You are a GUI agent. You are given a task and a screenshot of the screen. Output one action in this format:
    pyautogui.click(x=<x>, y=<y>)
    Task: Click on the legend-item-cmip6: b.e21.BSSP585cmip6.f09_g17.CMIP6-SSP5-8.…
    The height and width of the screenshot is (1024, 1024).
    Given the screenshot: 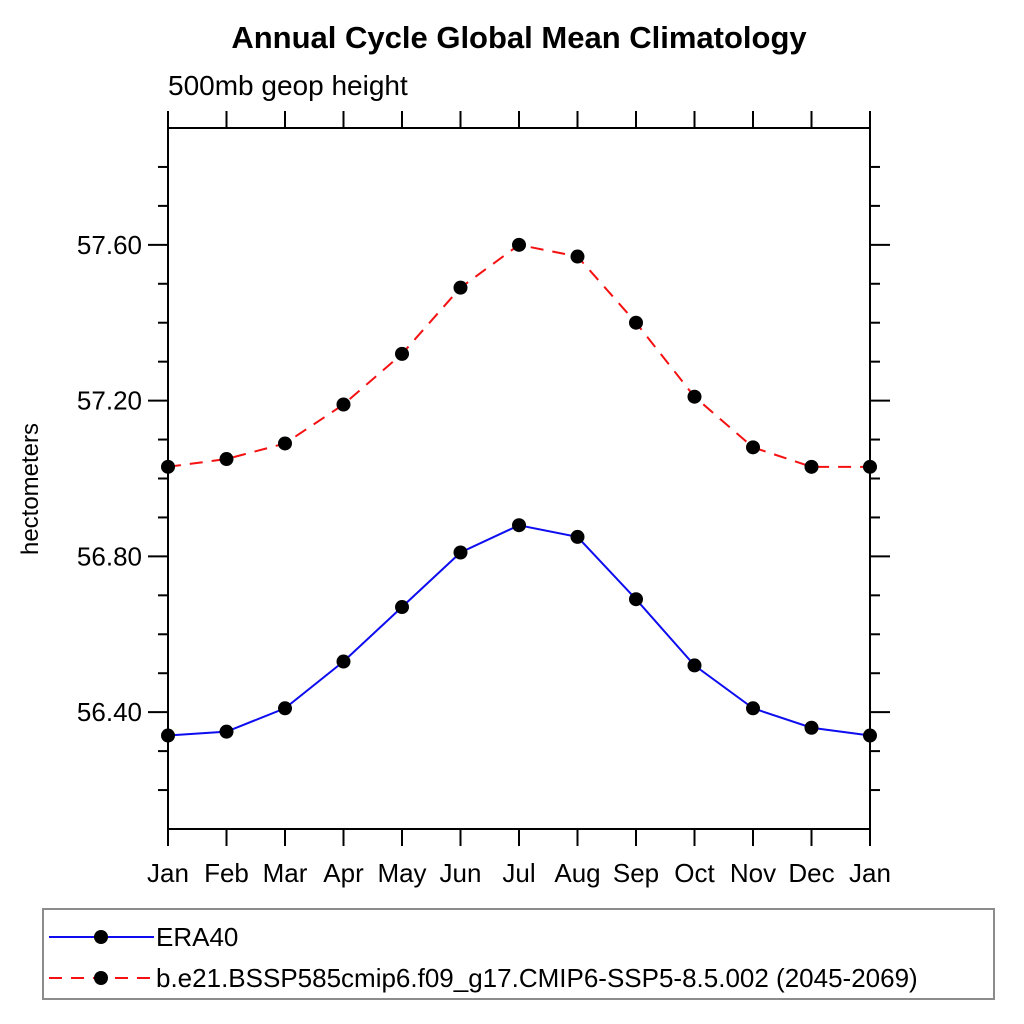 What is the action you would take?
    pyautogui.click(x=483, y=978)
    